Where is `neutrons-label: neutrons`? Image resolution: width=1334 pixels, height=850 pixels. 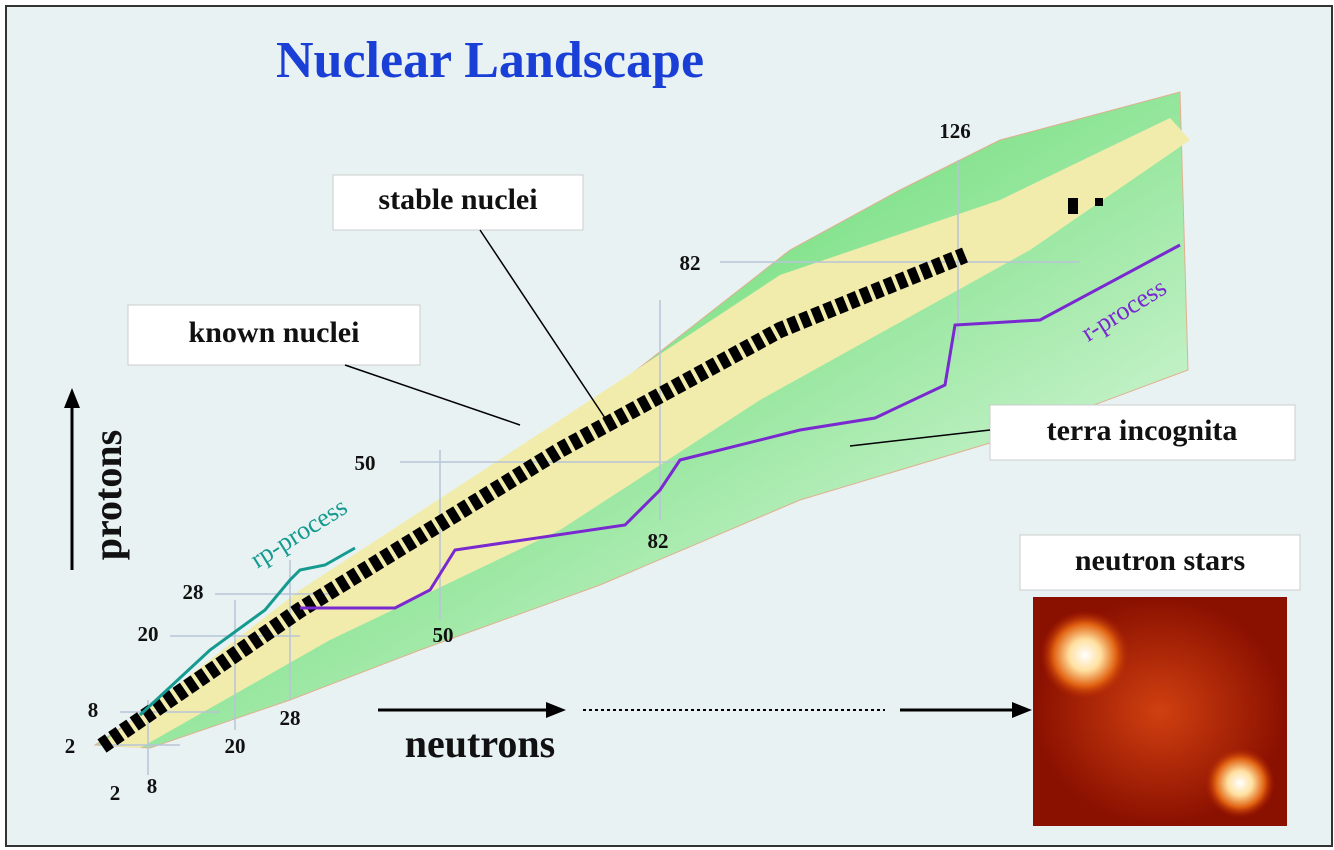
neutrons-label: neutrons is located at coordinates (480, 743).